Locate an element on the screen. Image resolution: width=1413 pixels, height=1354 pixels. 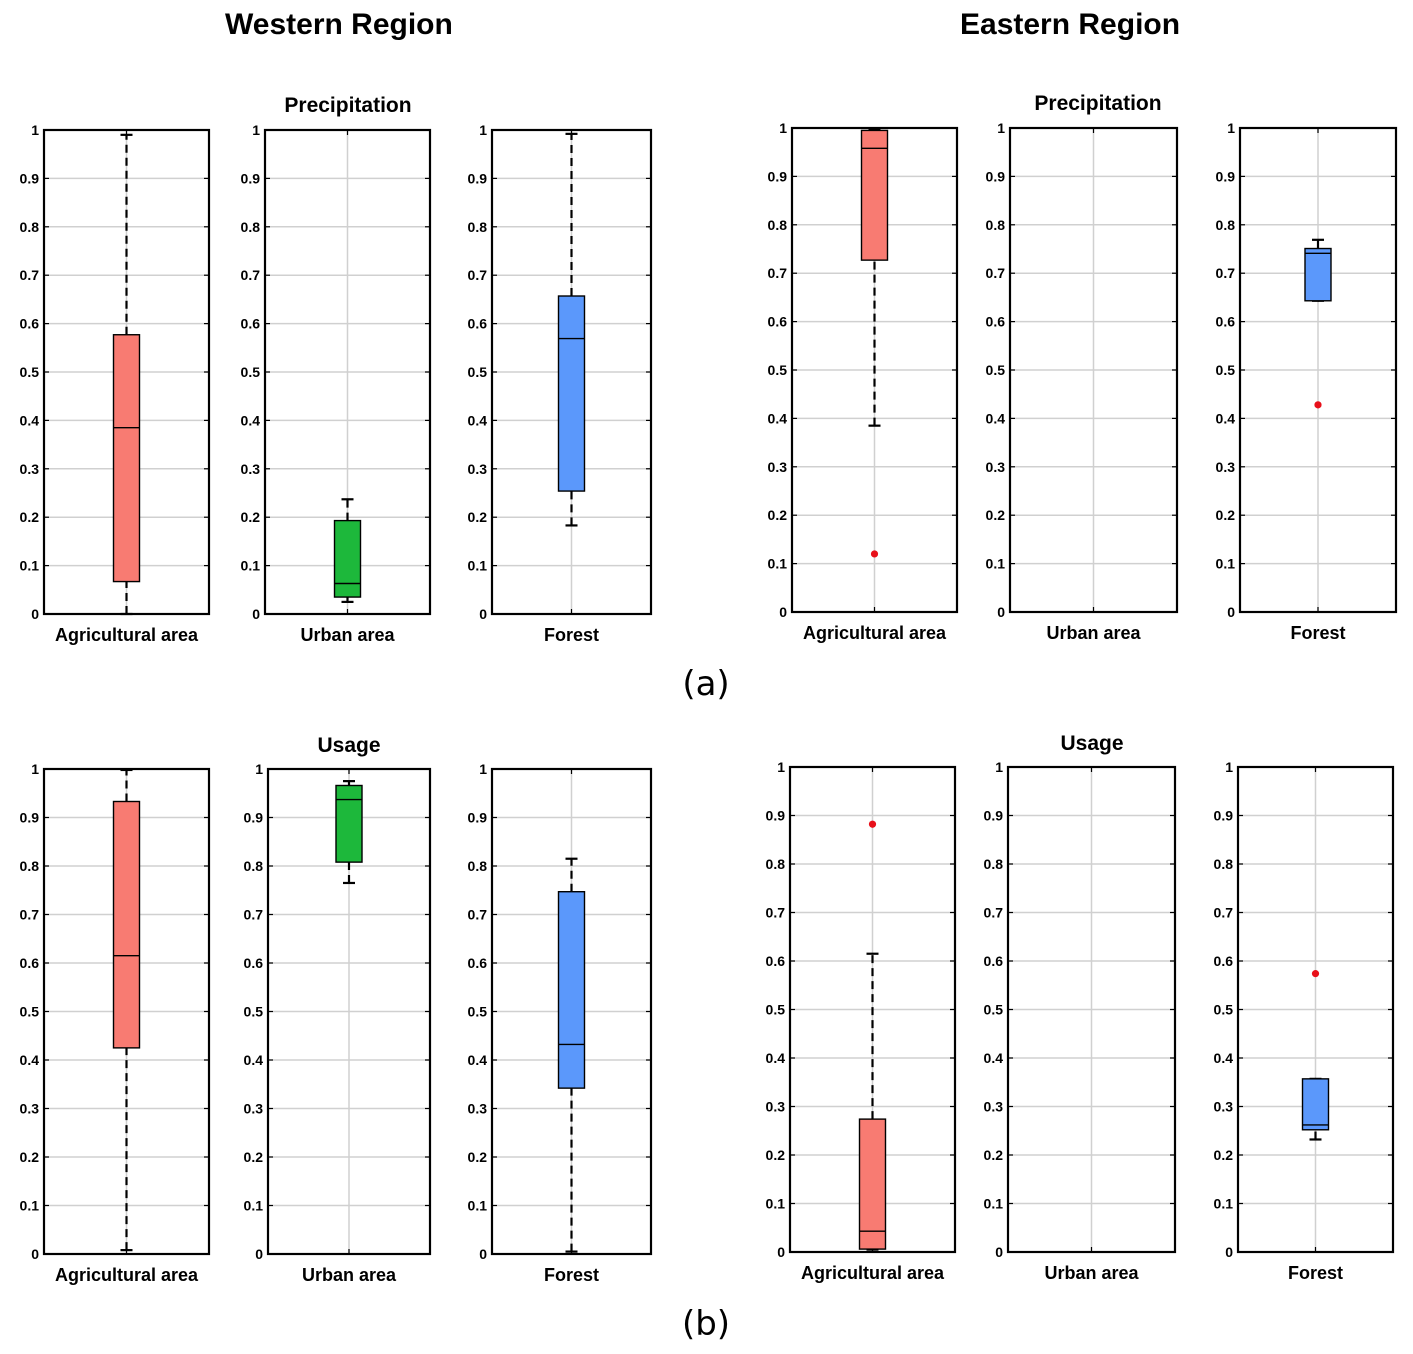
panel-title-east-usage: Usage is located at coordinates (1092, 743).